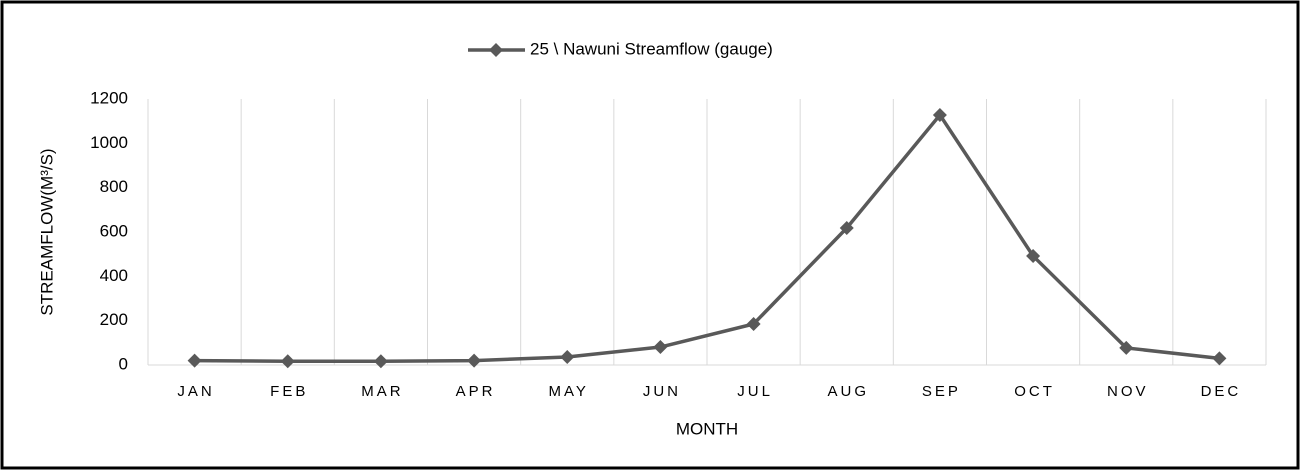 Image resolution: width=1302 pixels, height=470 pixels. I want to click on x-tick-label: NOV, so click(1128, 391).